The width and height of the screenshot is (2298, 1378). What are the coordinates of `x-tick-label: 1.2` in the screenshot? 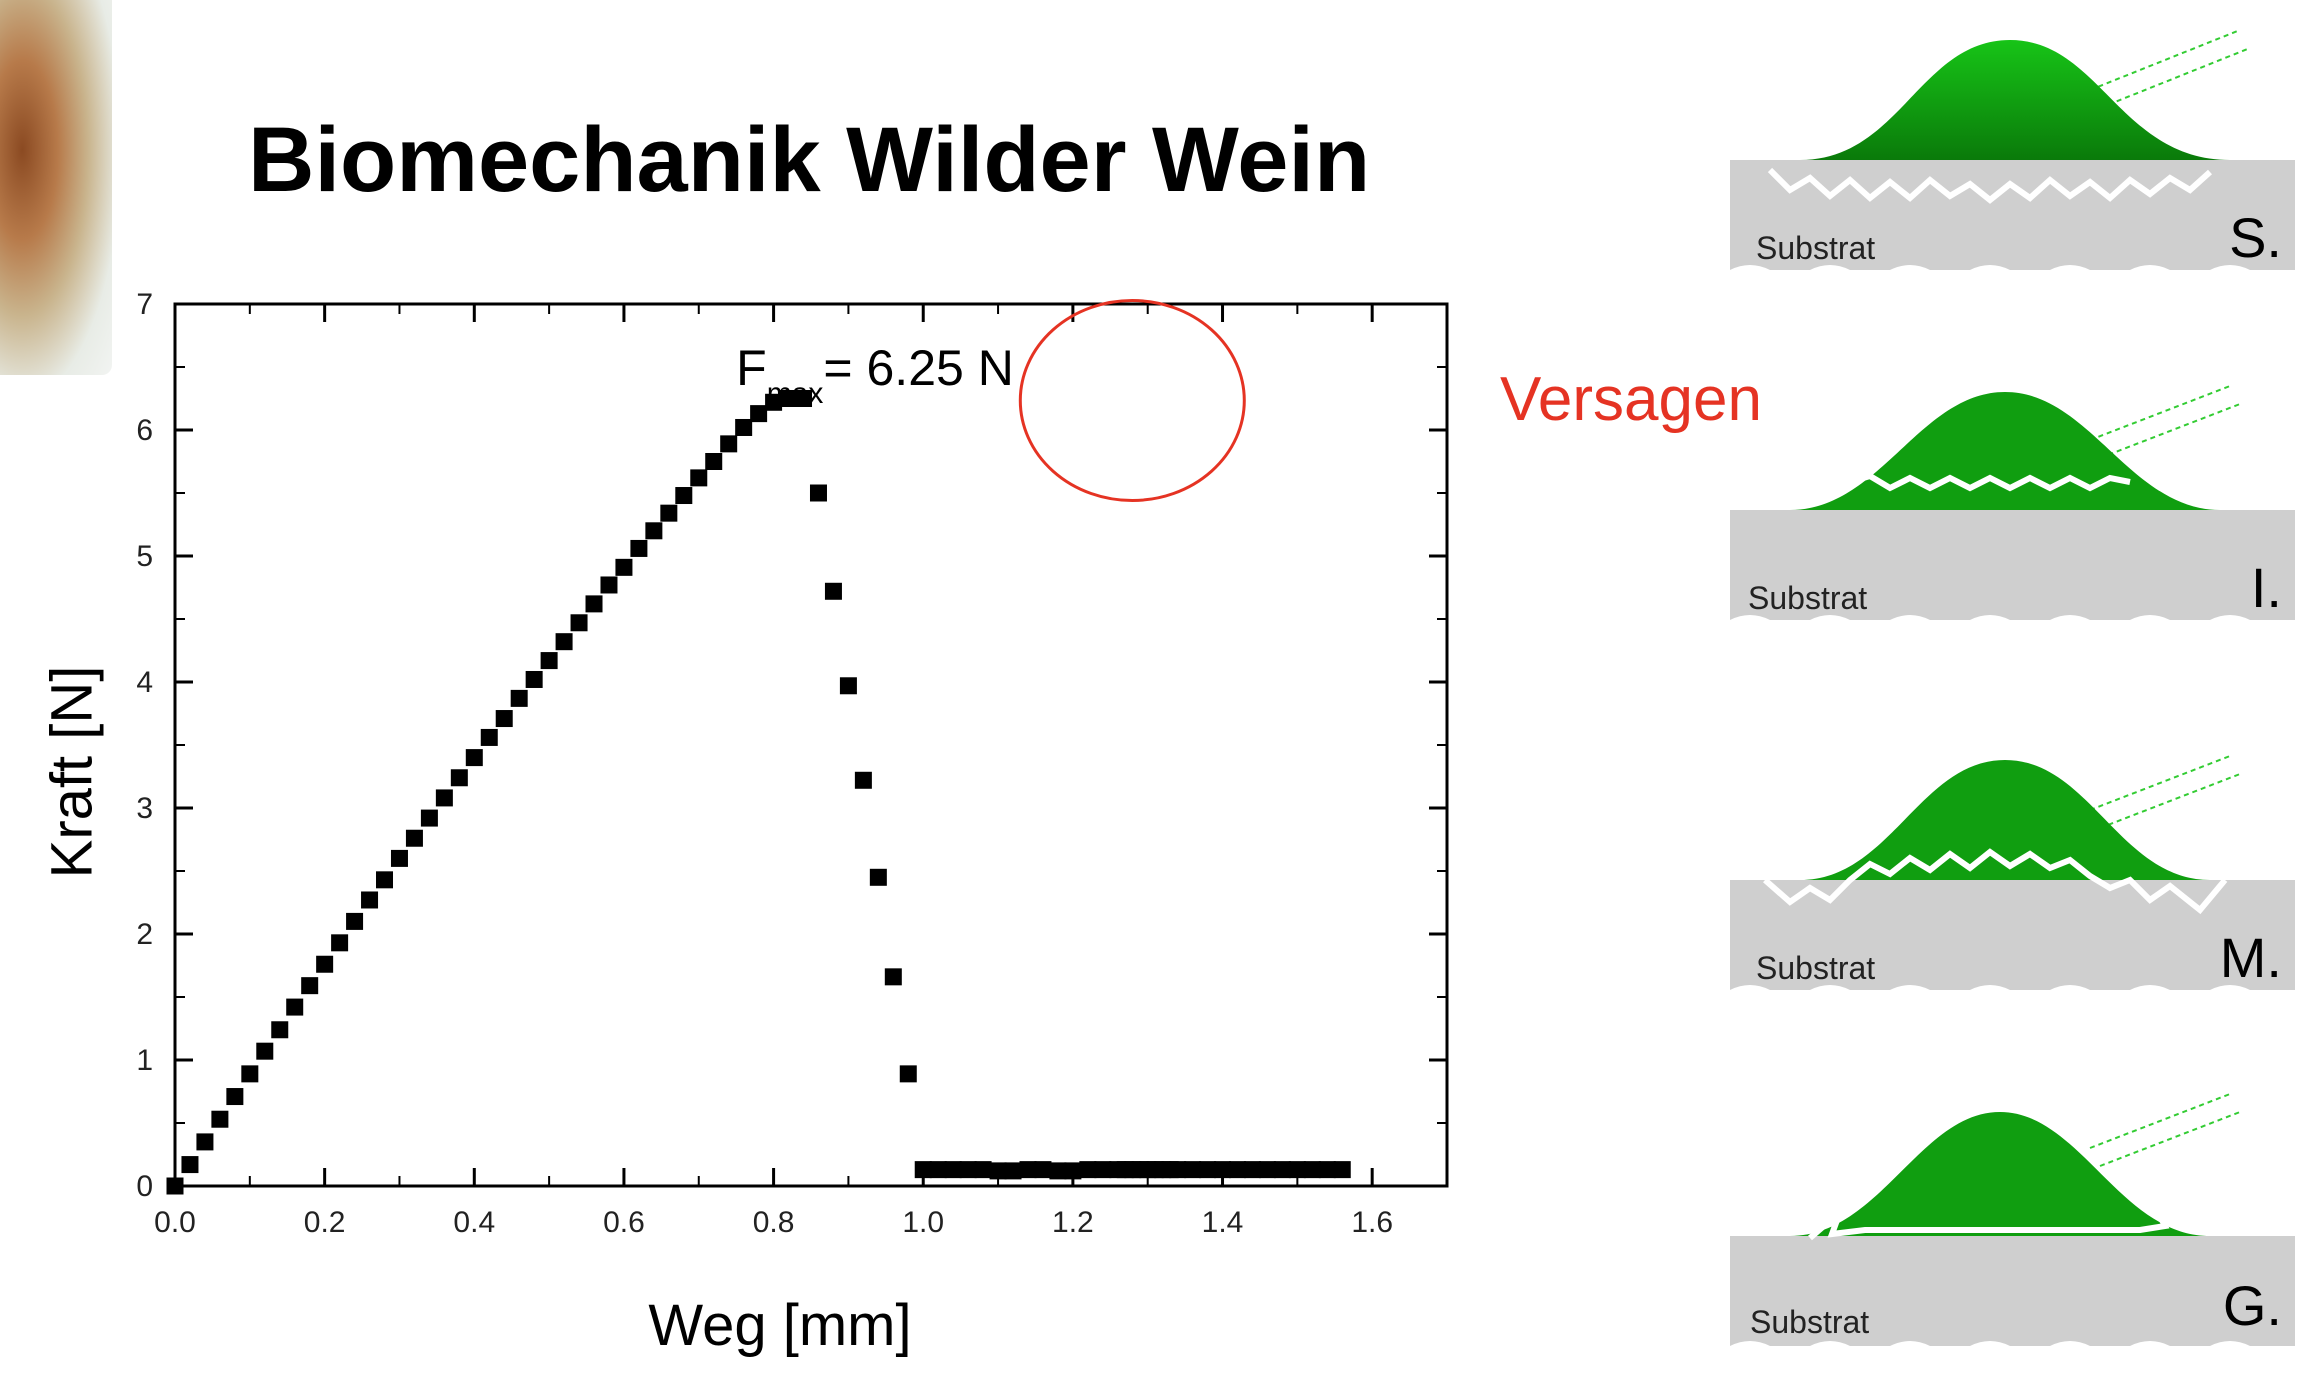 It's located at (1073, 1222).